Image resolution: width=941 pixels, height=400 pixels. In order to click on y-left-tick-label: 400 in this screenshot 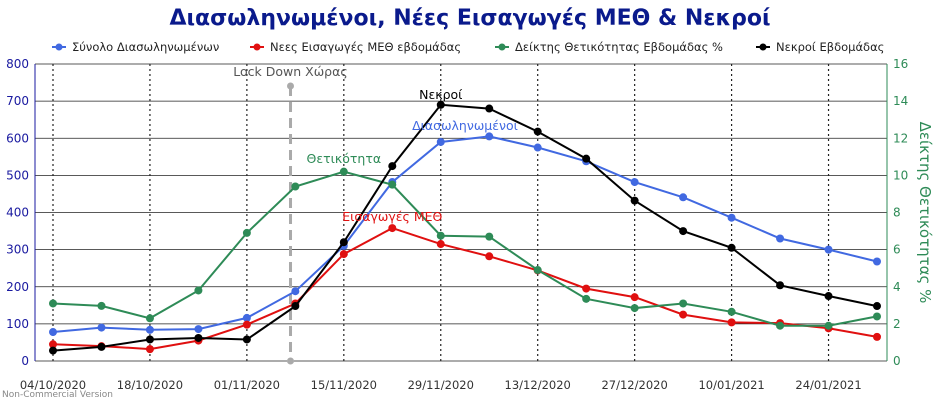, I will do `click(17, 213)`.